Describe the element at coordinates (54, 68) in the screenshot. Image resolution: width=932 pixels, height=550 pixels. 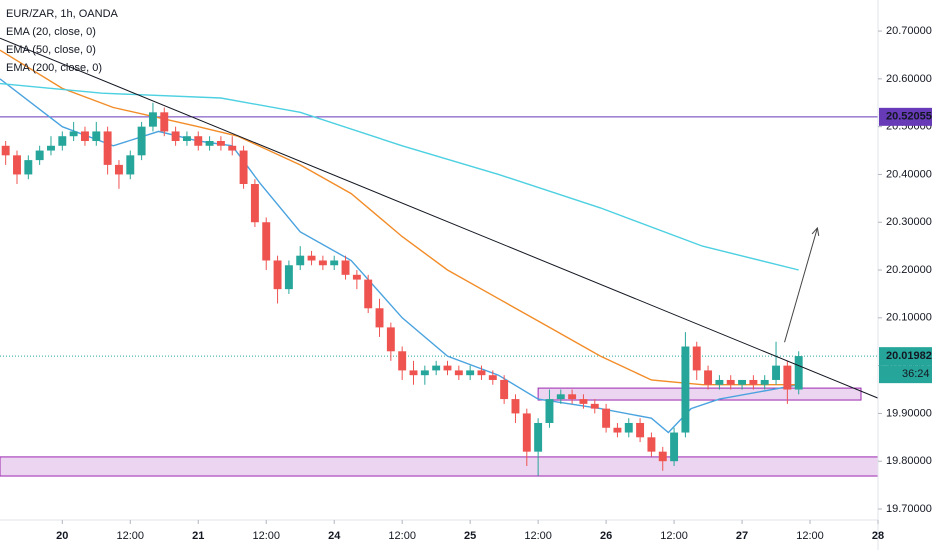
I see `legend-entry: EMA (200, close, 0)` at that location.